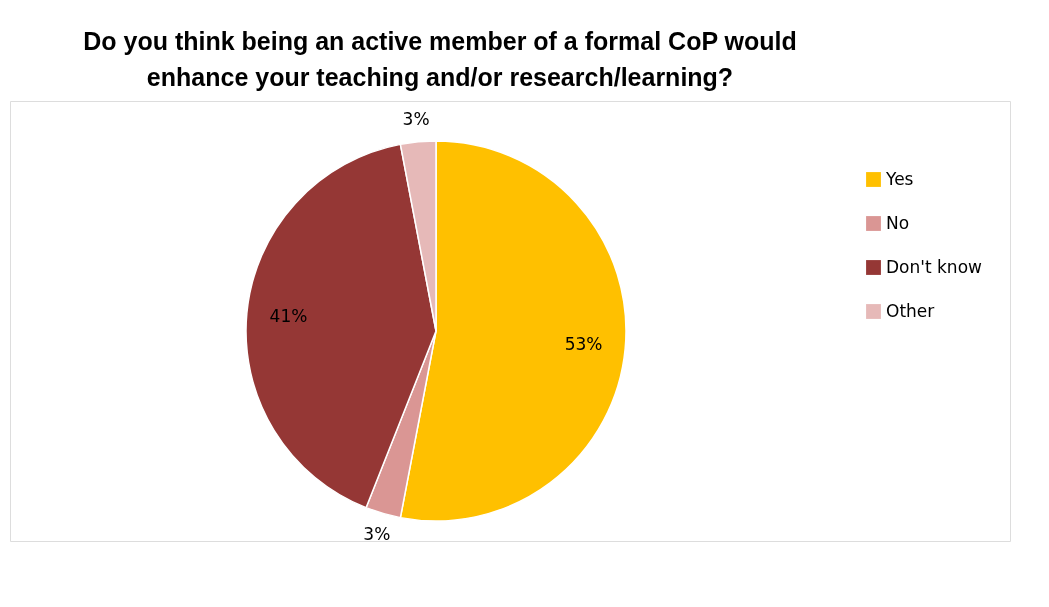 The width and height of the screenshot is (1049, 607). What do you see at coordinates (898, 222) in the screenshot?
I see `legend-label: No` at bounding box center [898, 222].